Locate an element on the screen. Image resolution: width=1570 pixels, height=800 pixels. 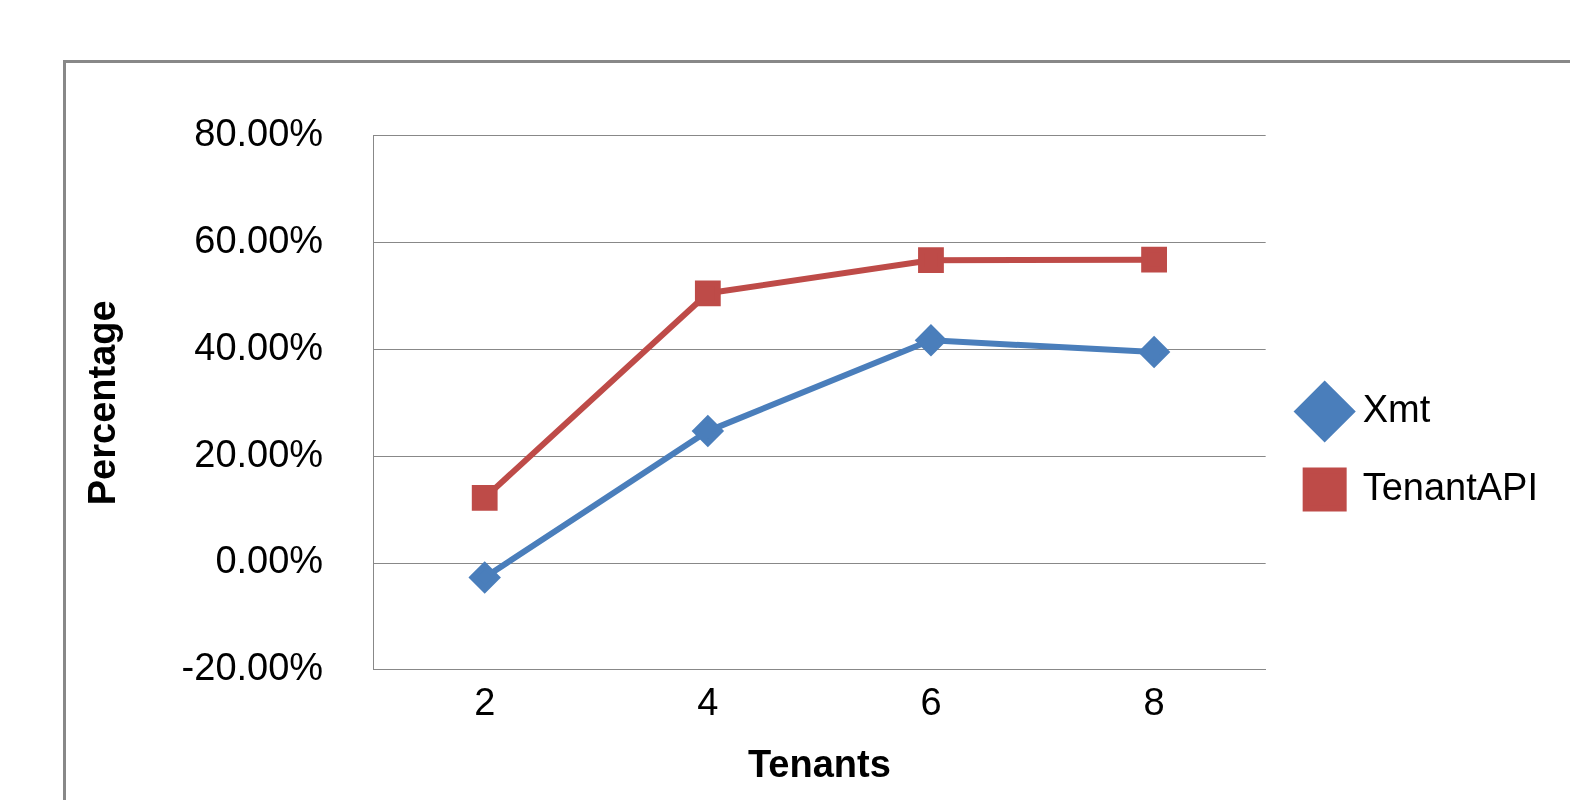
y-tick-label: 20.00% is located at coordinates (259, 453).